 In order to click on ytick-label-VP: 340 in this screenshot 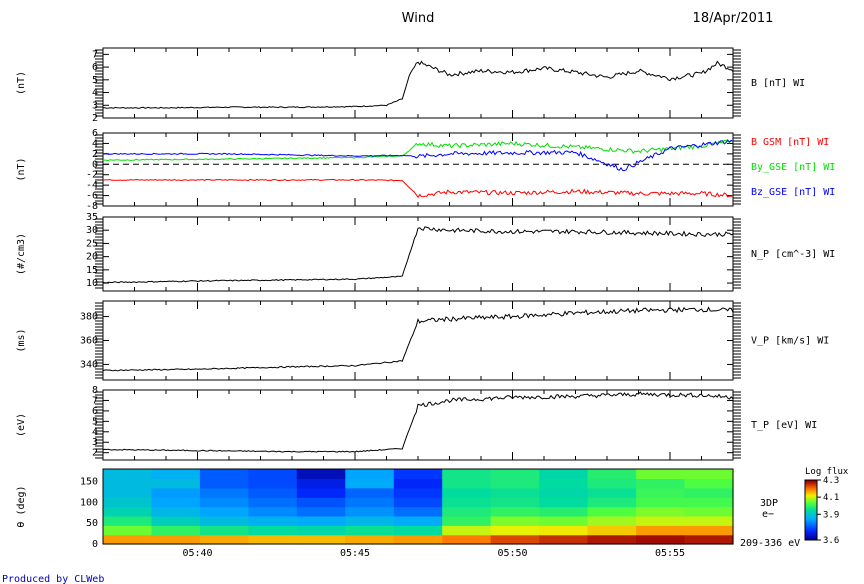, I will do `click(89, 364)`.